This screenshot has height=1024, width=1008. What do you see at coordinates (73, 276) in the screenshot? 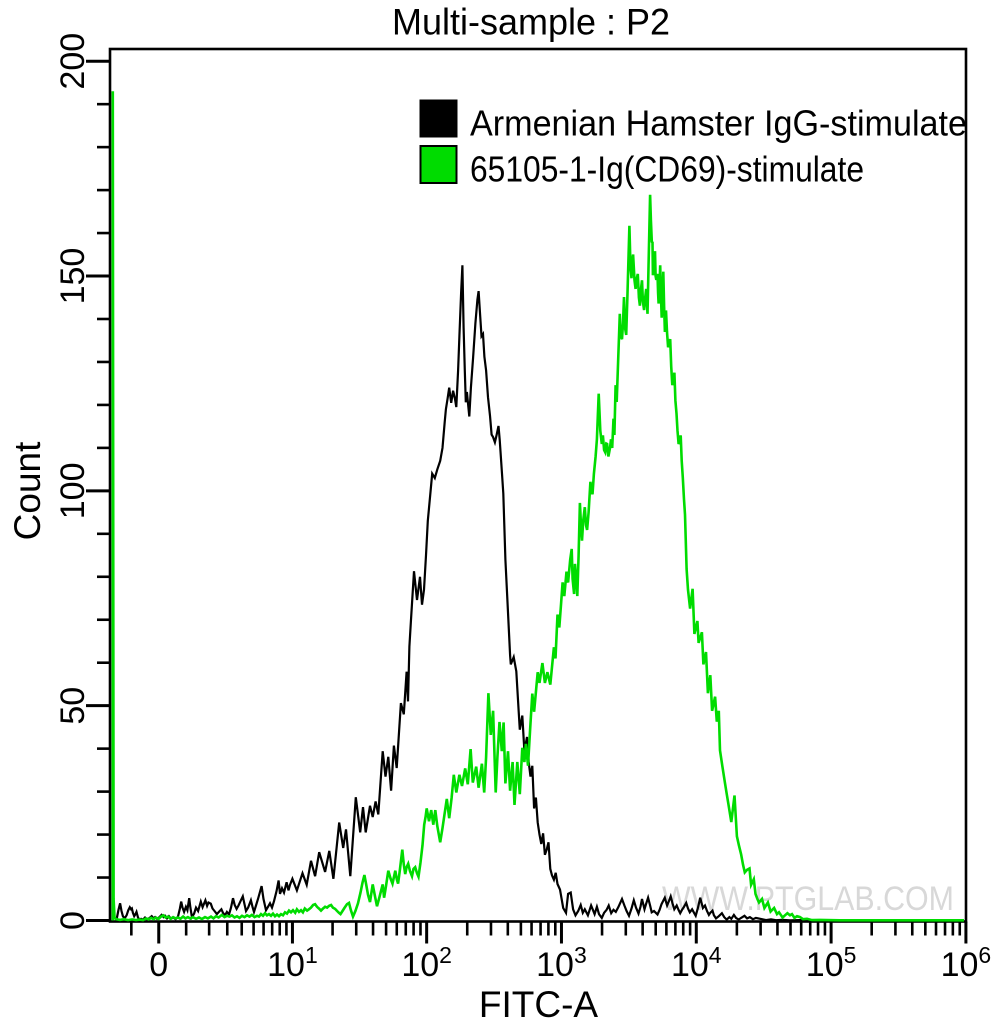
I see `y-tick-label: 150` at bounding box center [73, 276].